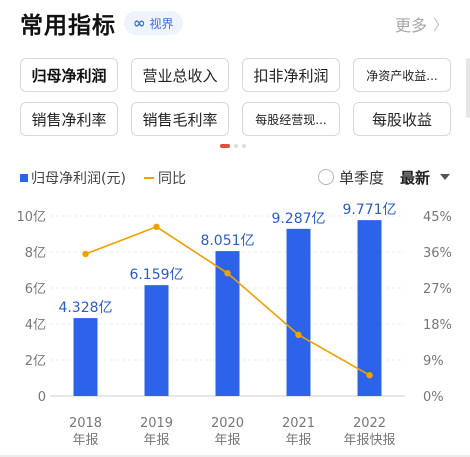 The height and width of the screenshot is (457, 470). I want to click on more-link: 更多 〉, so click(421, 24).